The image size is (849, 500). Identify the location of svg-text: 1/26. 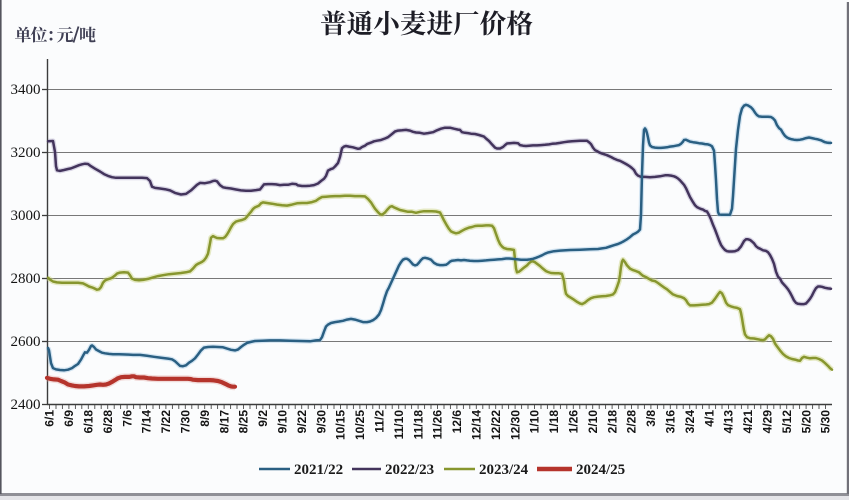
(574, 422).